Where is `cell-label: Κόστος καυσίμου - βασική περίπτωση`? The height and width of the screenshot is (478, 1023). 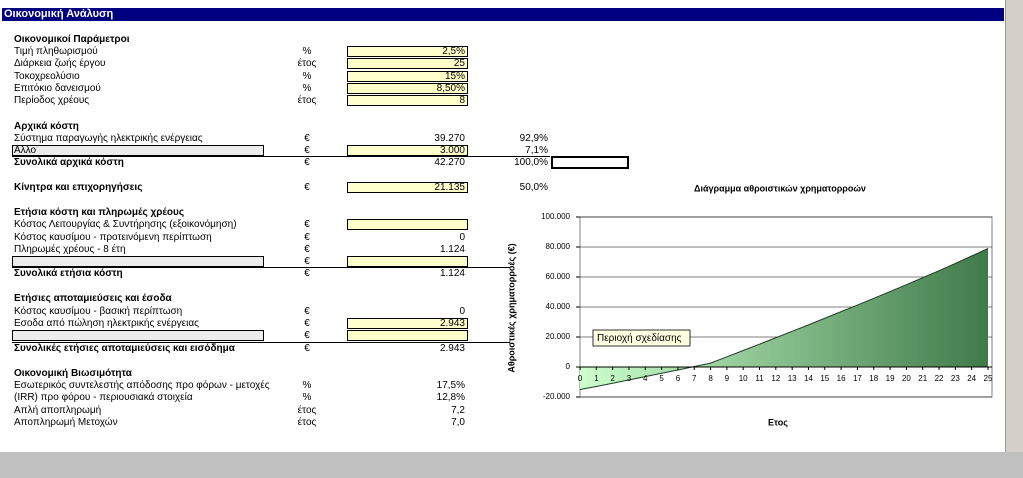 cell-label: Κόστος καυσίμου - βασική περίπτωση is located at coordinates (98, 311).